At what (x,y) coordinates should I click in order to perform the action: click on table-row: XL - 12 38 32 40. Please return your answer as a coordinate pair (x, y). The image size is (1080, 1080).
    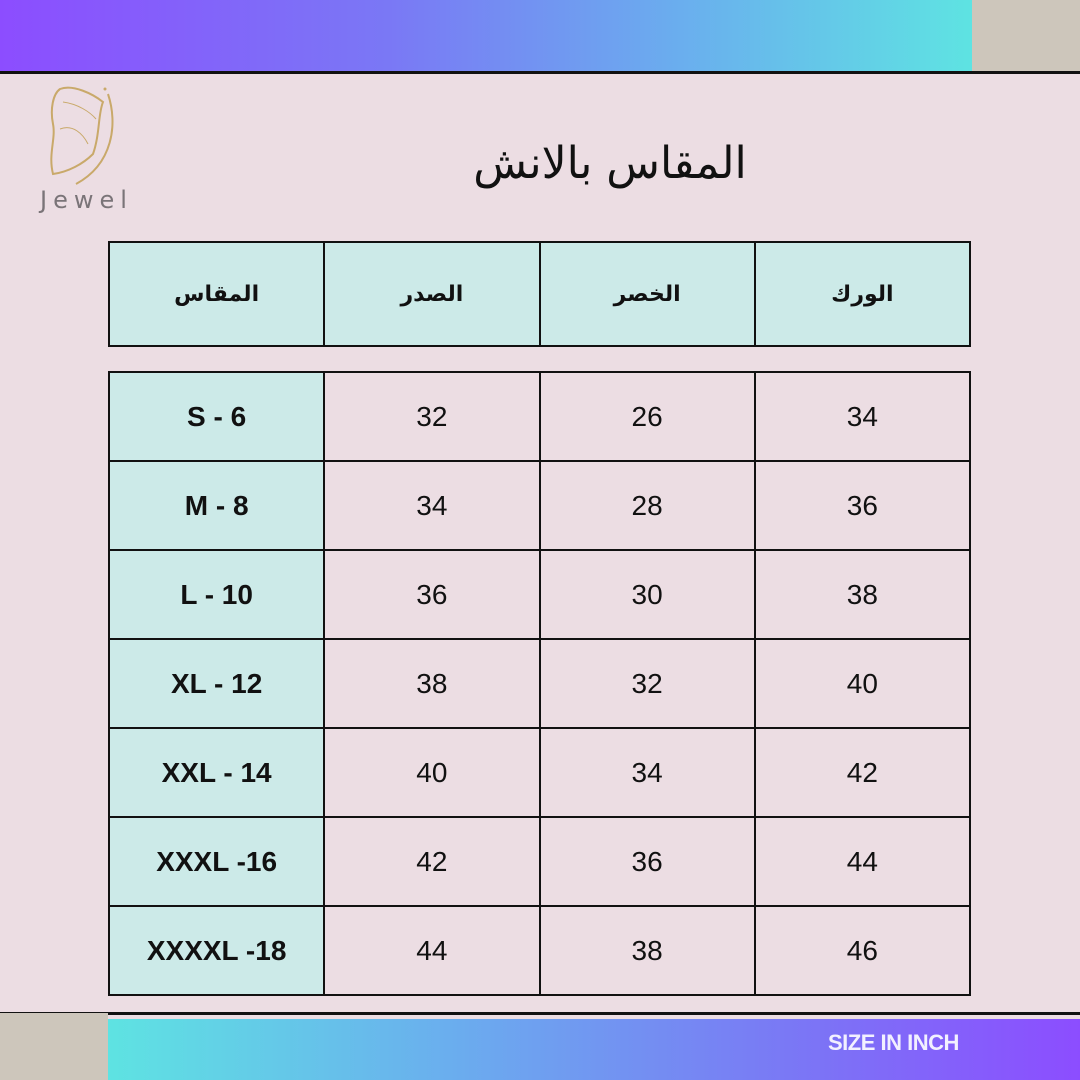
    Looking at the image, I should click on (539, 683).